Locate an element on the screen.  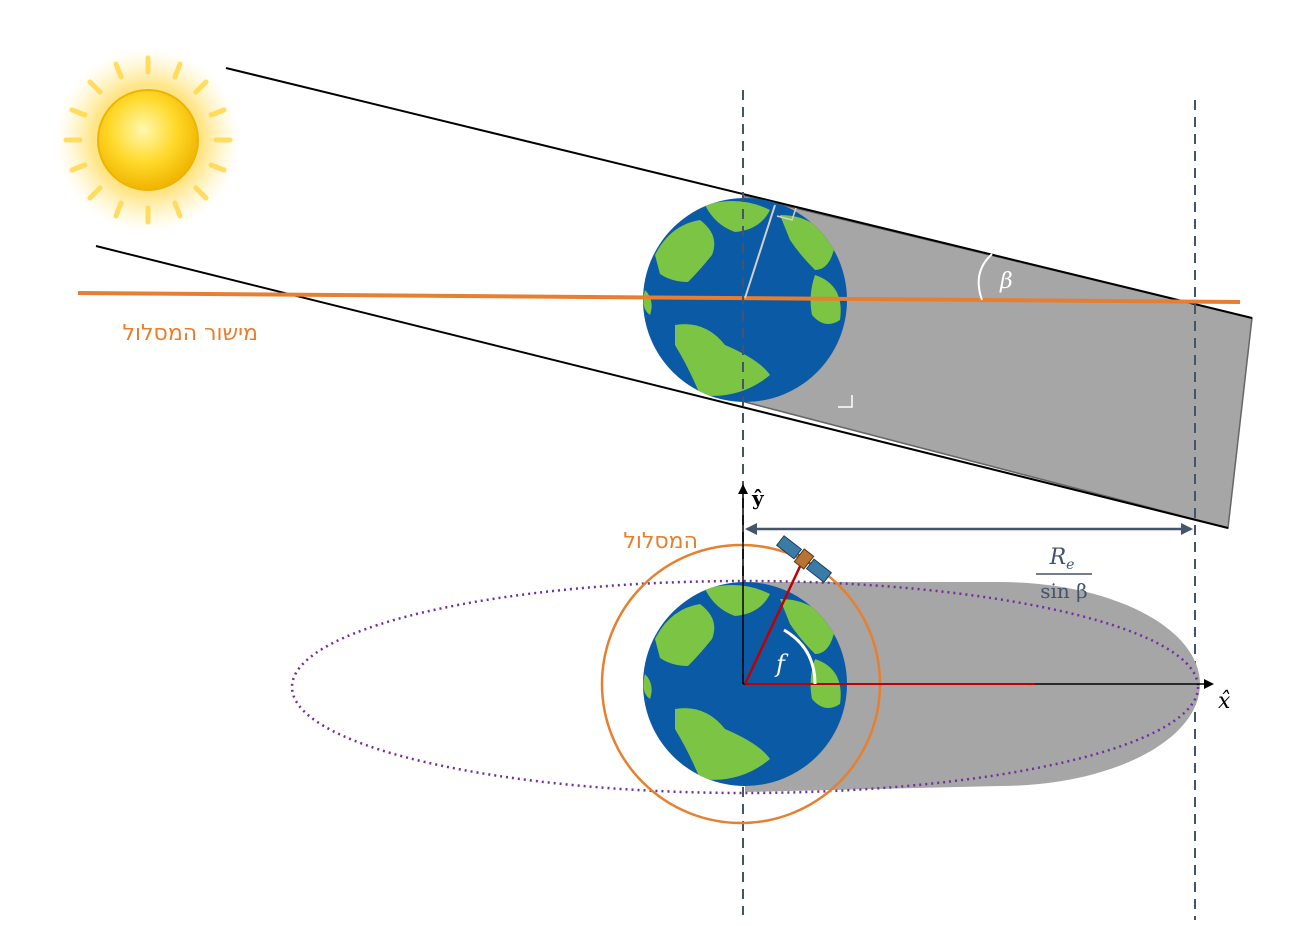
y-axis-label: ŷ is located at coordinates (758, 498).